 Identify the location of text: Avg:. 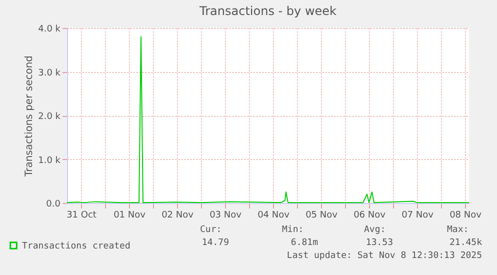
(375, 230).